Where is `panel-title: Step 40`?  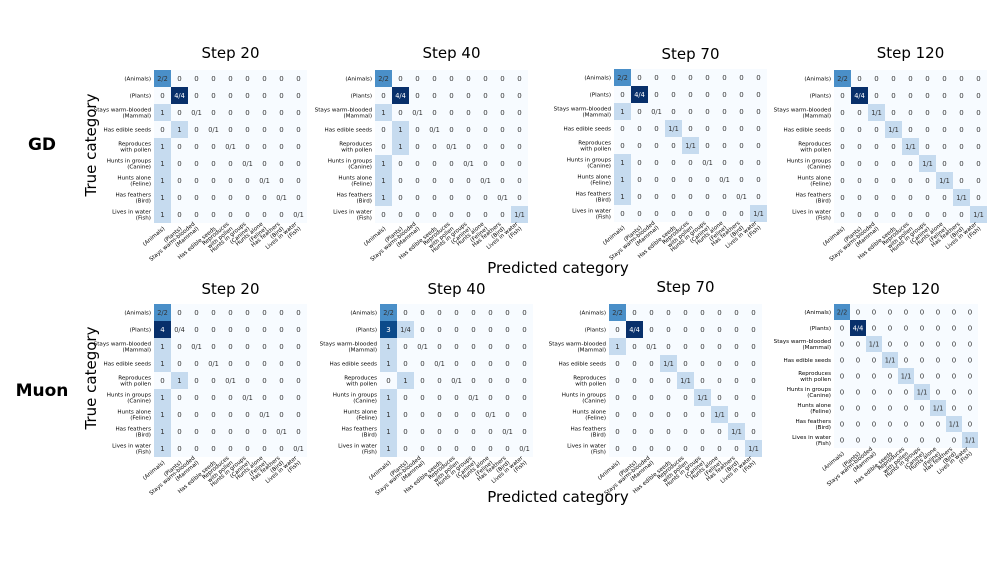 panel-title: Step 40 is located at coordinates (451, 53).